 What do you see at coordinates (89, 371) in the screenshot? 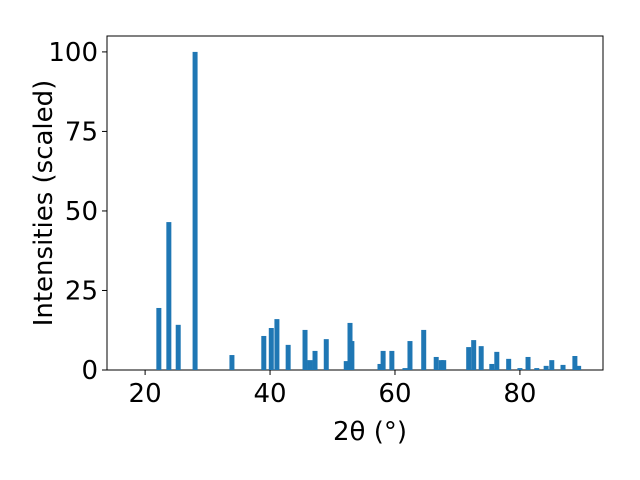
I see `y-tick-label: 0` at bounding box center [89, 371].